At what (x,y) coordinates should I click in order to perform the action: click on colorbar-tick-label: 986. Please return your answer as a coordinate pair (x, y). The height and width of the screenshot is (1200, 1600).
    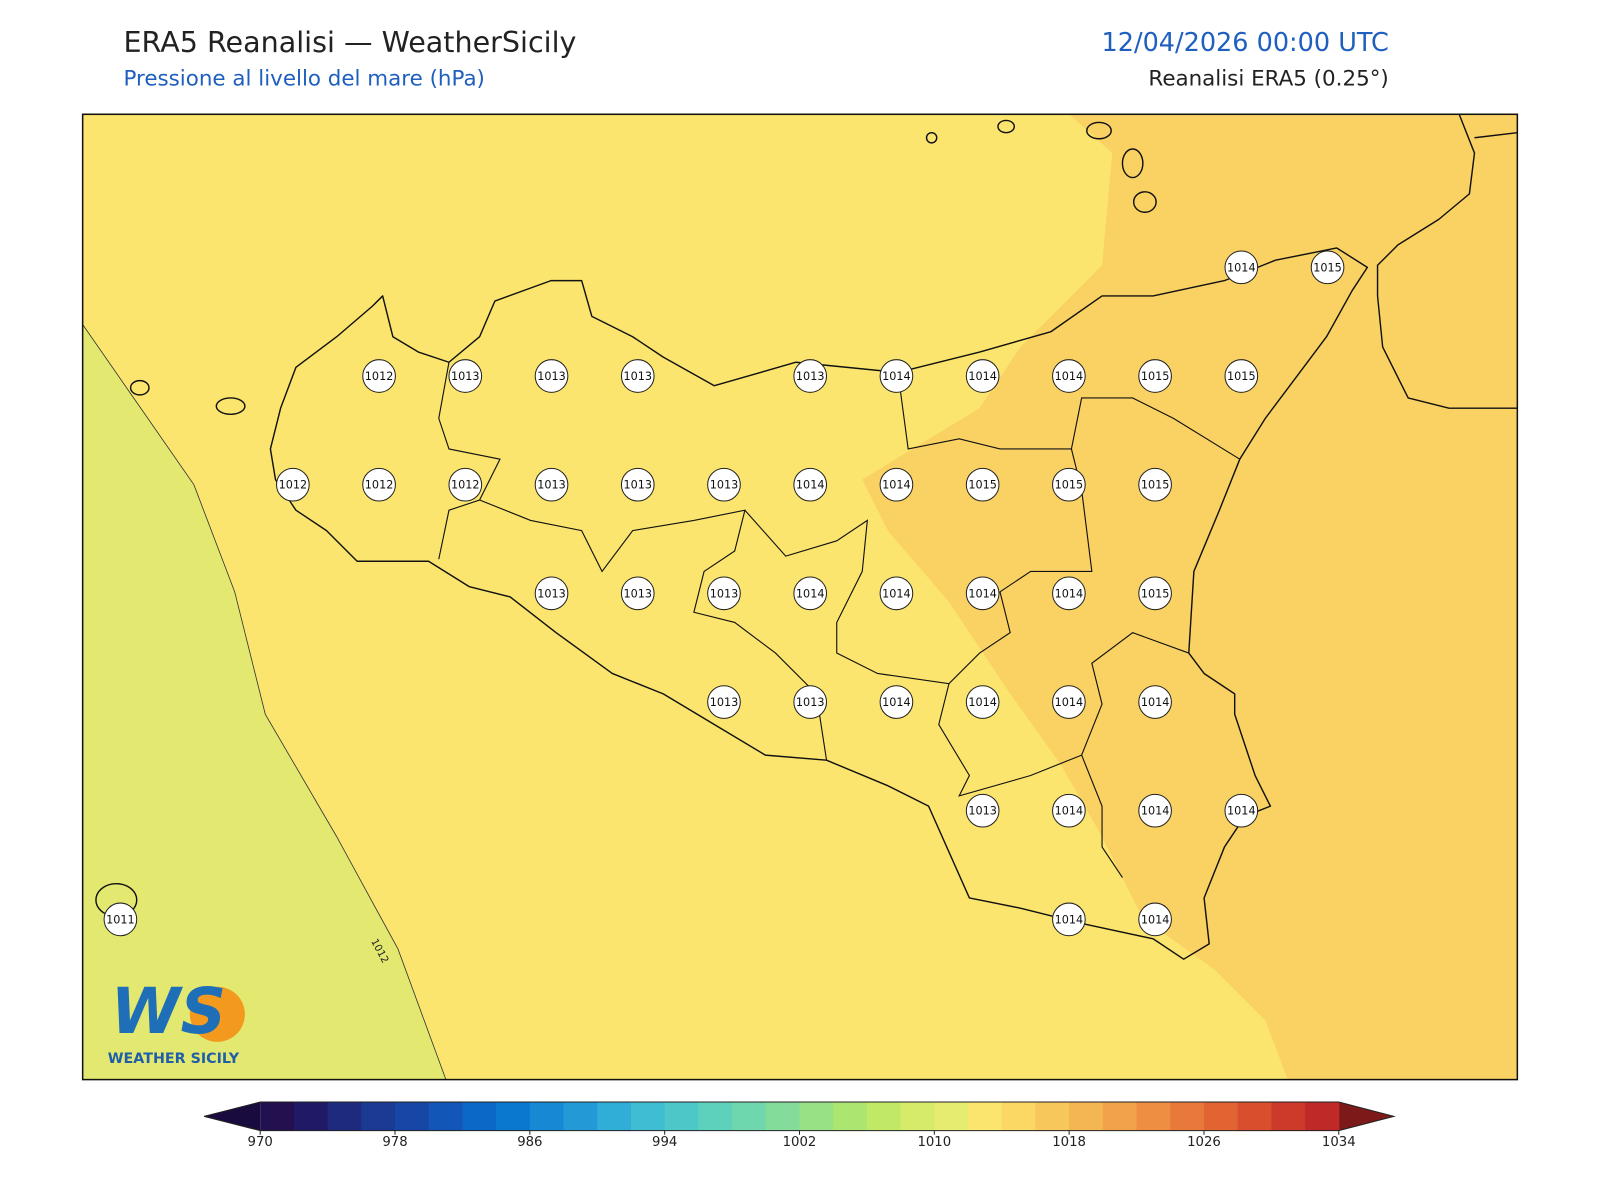
    Looking at the image, I should click on (529, 1142).